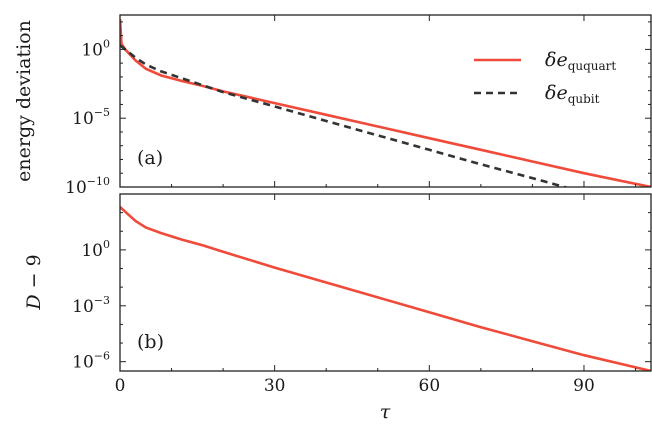 This screenshot has width=652, height=428. I want to click on panel-b-xtick-label-2: 60, so click(430, 386).